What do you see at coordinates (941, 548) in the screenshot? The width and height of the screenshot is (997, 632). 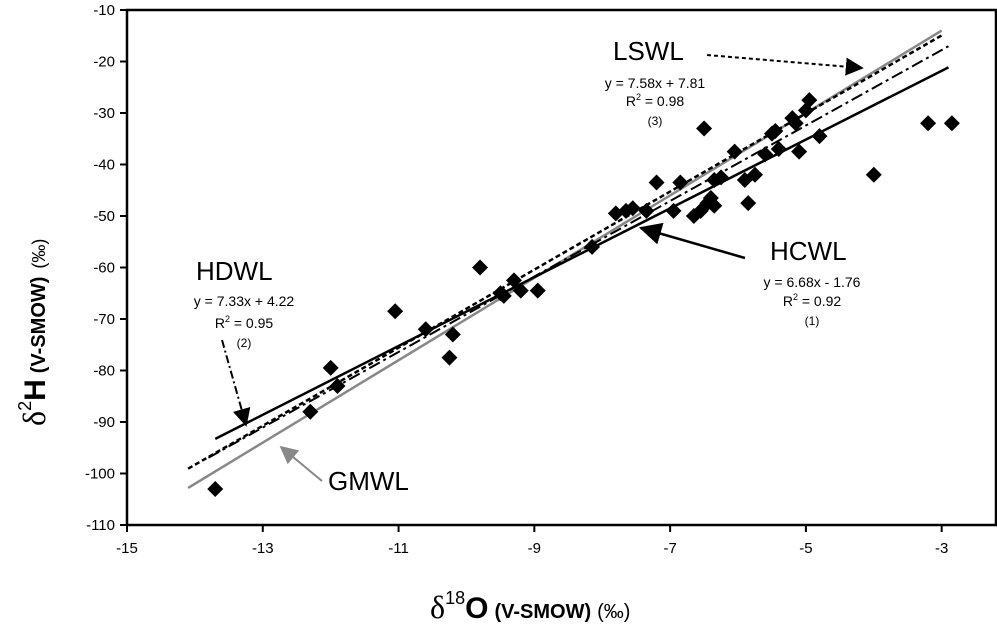 I see `x-tick-label: -3` at bounding box center [941, 548].